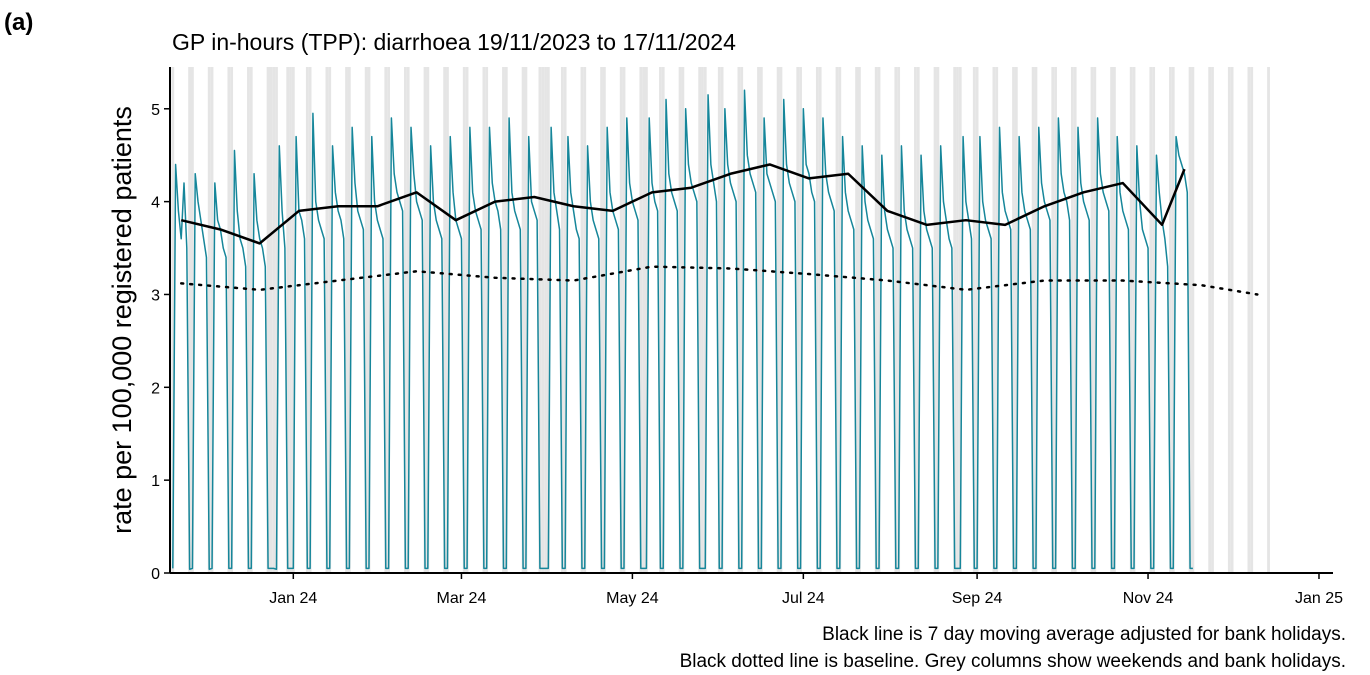 The image size is (1370, 675). I want to click on baseline-line, so click(719, 280).